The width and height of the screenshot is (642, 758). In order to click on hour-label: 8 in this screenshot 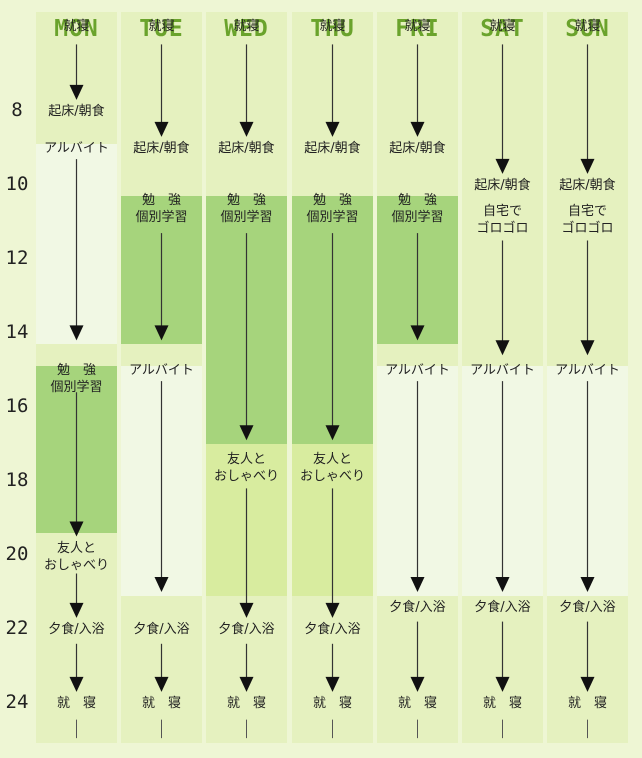, I will do `click(17, 110)`.